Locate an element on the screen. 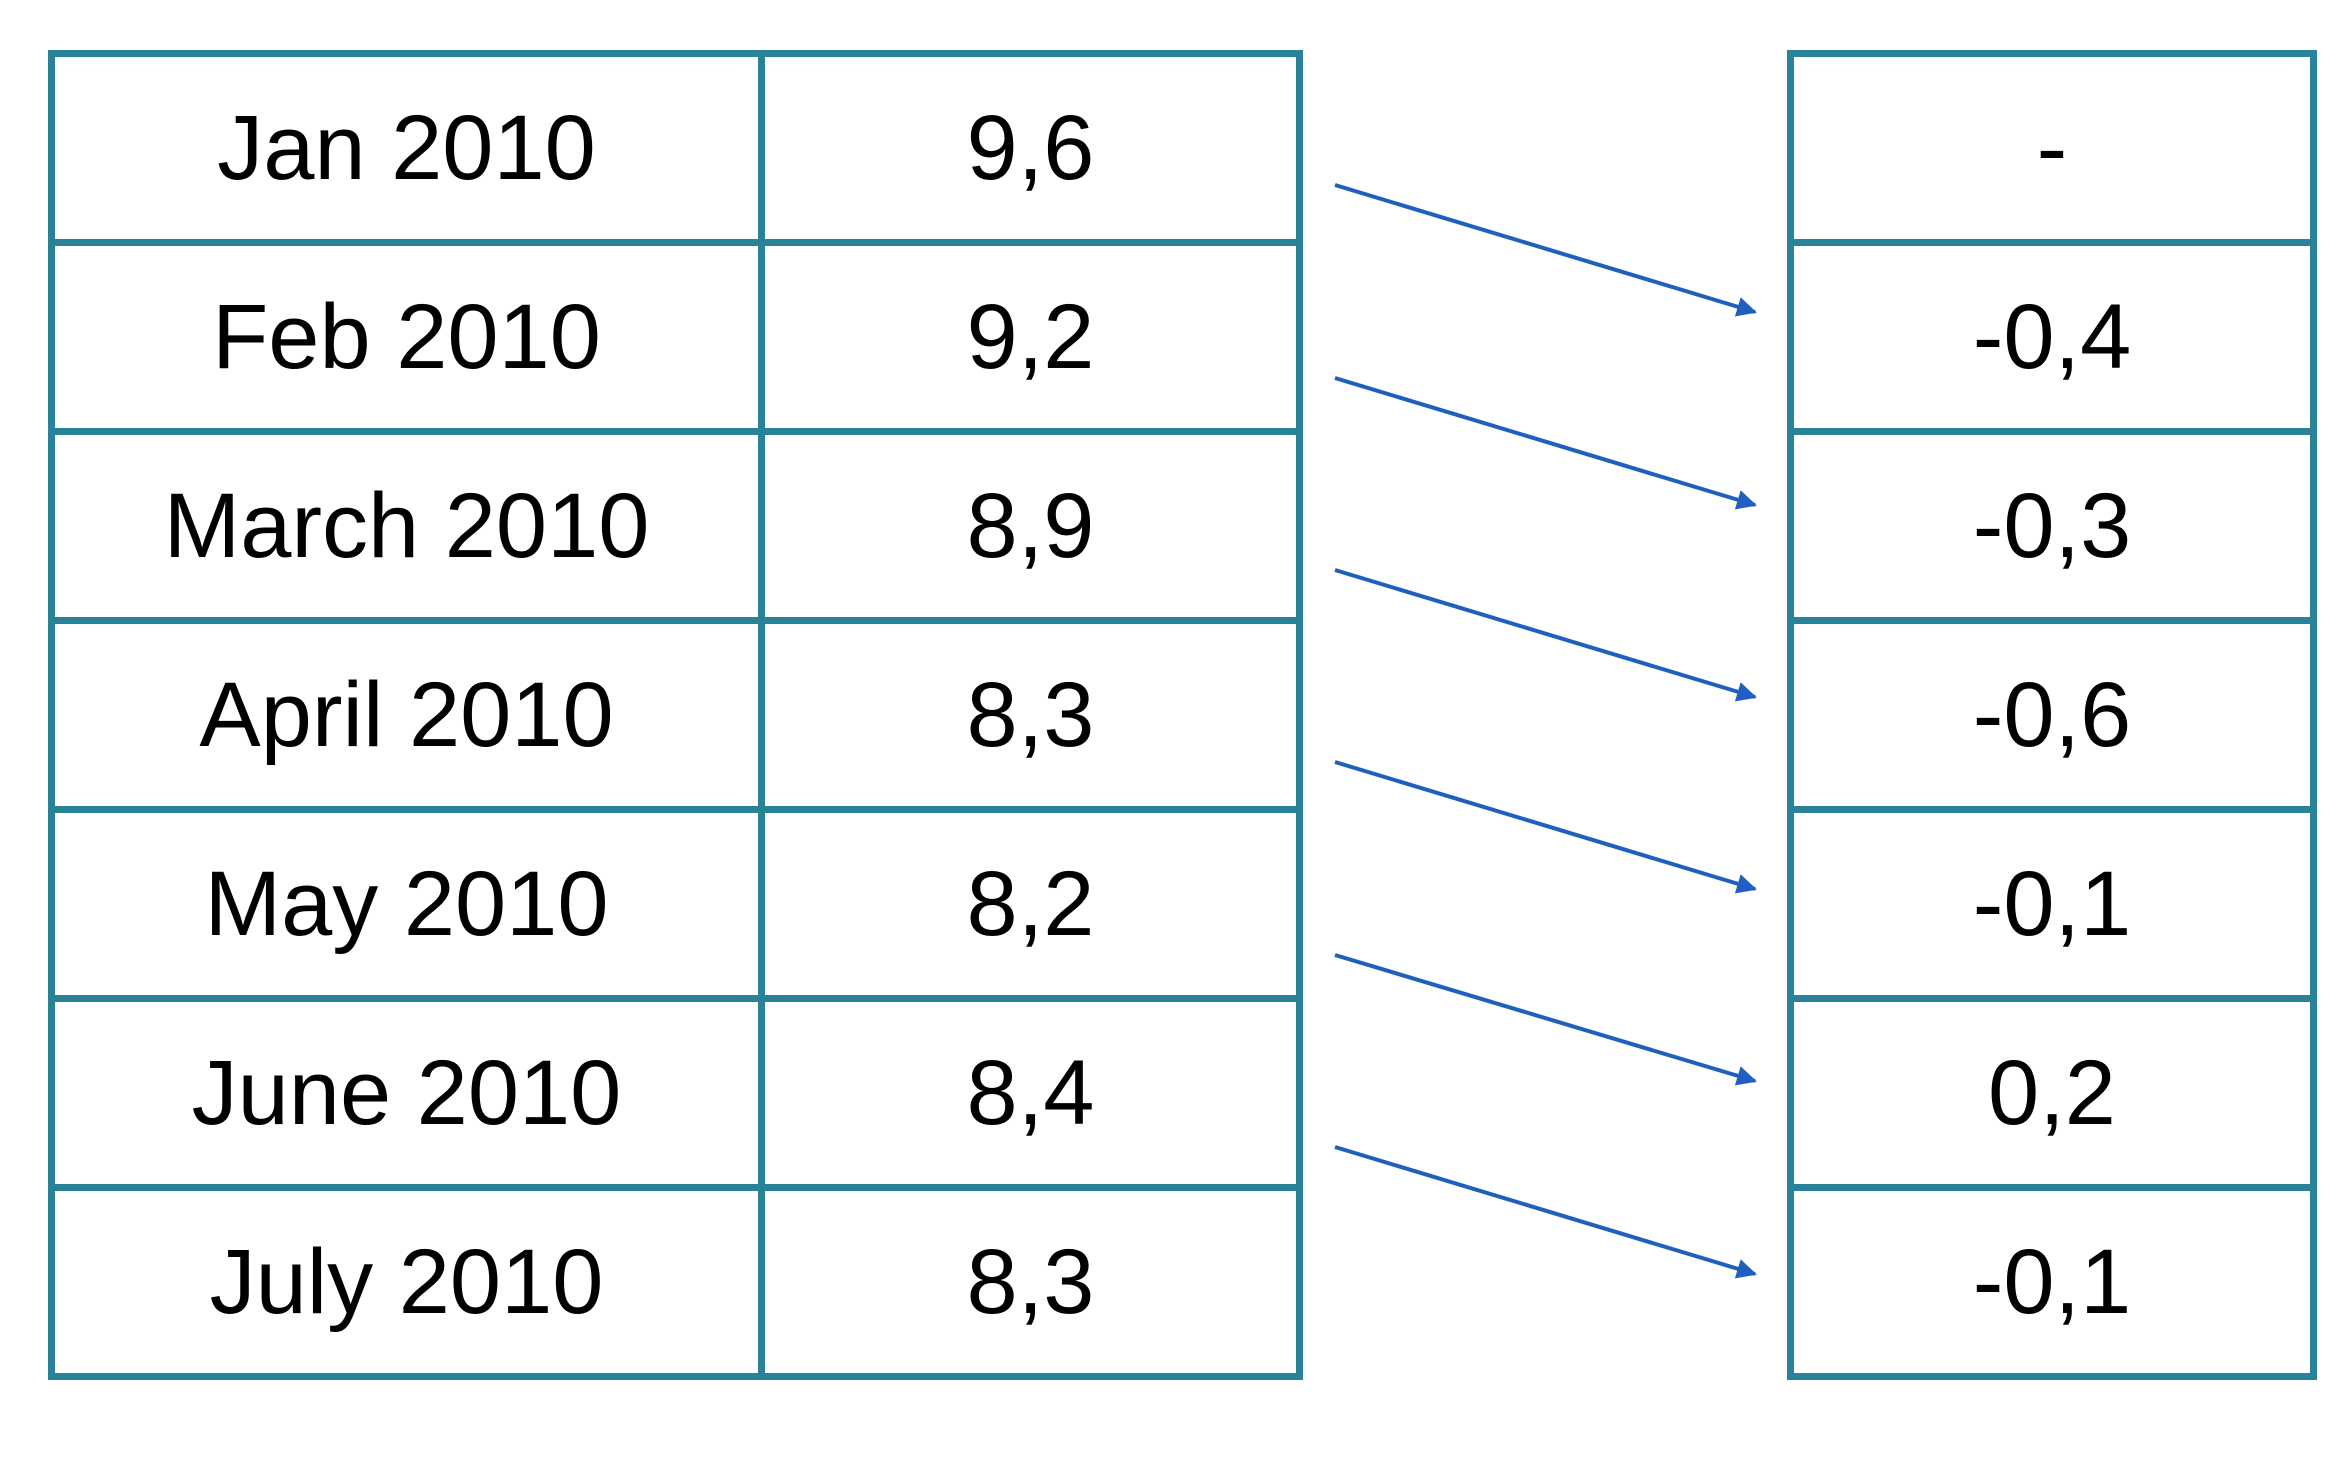 Image resolution: width=2348 pixels, height=1466 pixels. table-row: -0,3 is located at coordinates (2052, 526).